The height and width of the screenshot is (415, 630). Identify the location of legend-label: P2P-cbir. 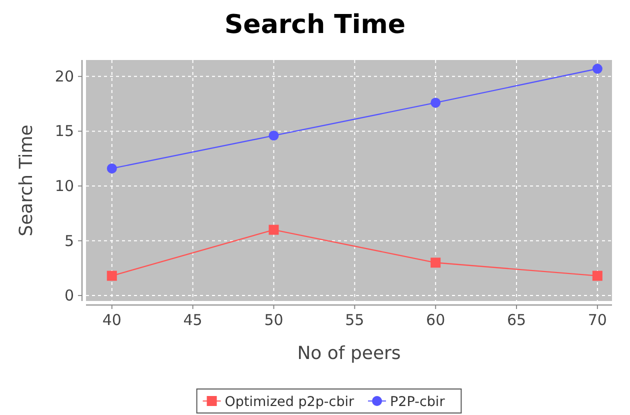
(418, 402).